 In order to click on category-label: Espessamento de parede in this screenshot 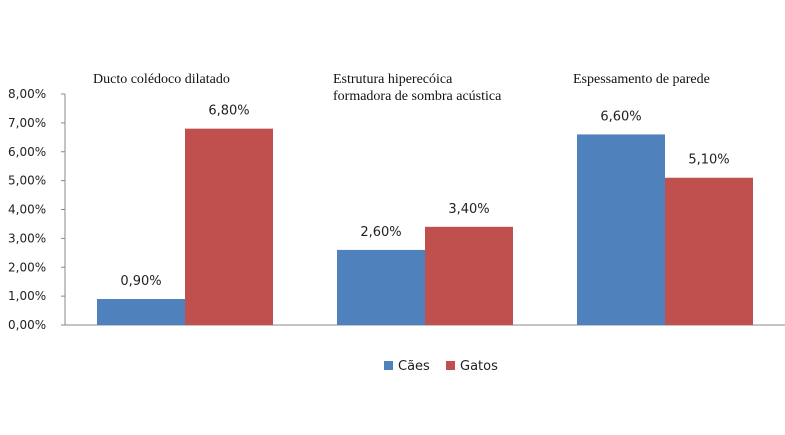, I will do `click(641, 79)`.